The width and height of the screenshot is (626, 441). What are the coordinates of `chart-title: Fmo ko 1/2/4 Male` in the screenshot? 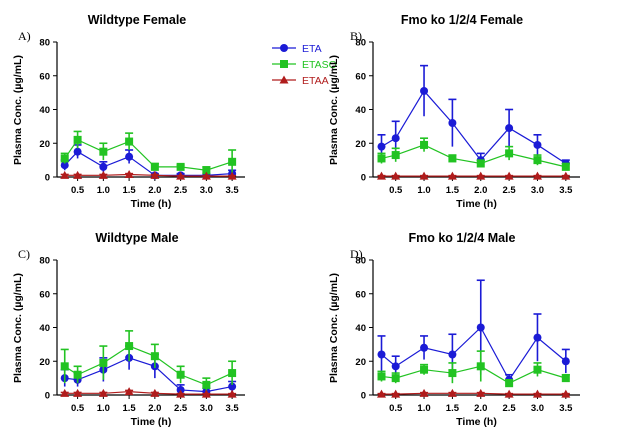 It's located at (462, 238).